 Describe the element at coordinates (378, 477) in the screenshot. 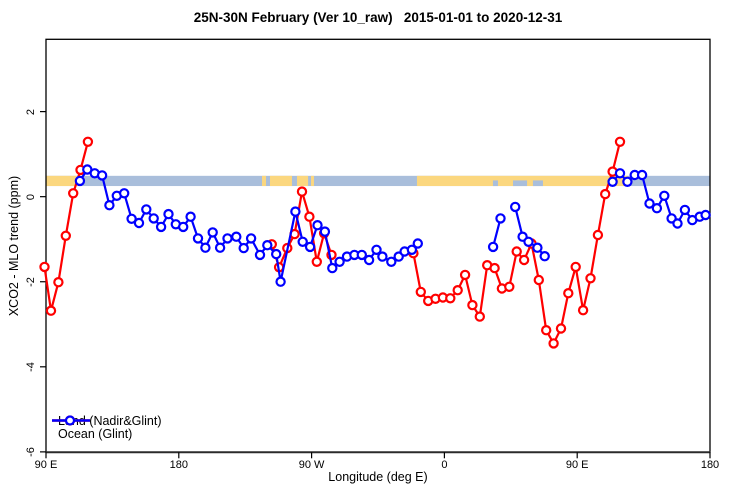

I see `x-axis-label: Longitude (deg E)` at that location.